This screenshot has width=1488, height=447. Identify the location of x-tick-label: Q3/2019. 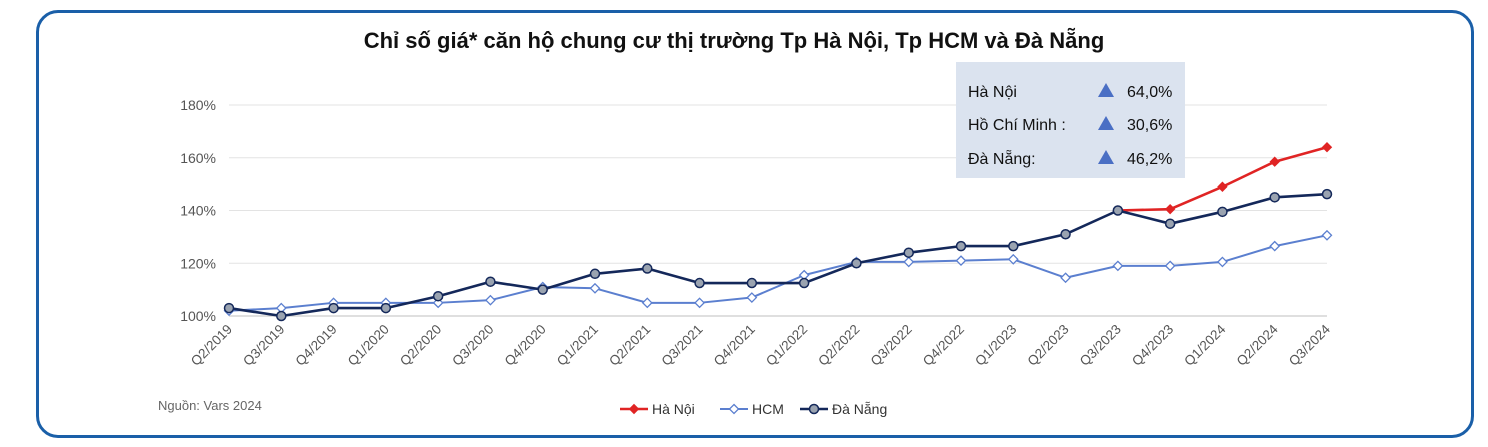
(263, 345).